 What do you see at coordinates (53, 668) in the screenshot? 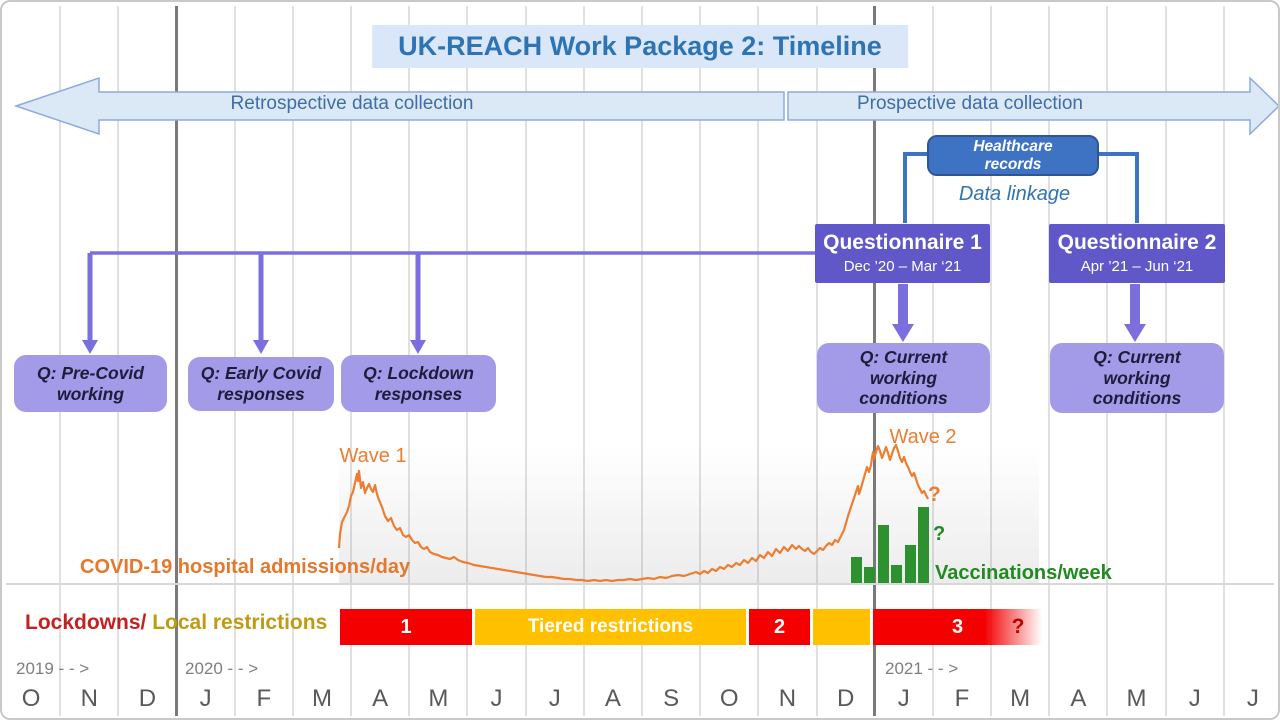
I see `year-label: 2019 - - >` at bounding box center [53, 668].